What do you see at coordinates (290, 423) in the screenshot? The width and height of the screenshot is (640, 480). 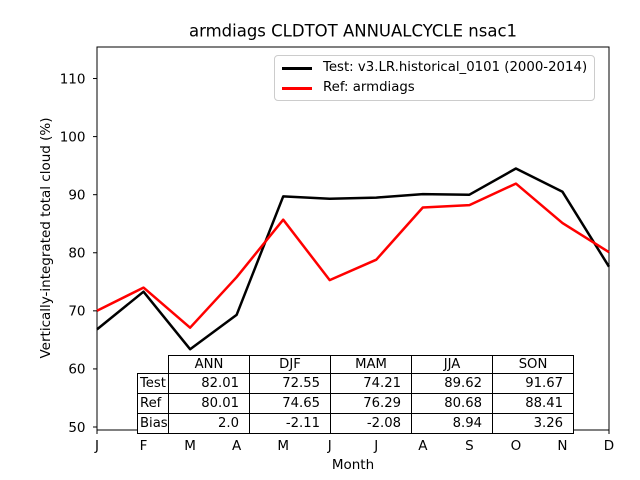 I see `table-value-cell: -2.11` at bounding box center [290, 423].